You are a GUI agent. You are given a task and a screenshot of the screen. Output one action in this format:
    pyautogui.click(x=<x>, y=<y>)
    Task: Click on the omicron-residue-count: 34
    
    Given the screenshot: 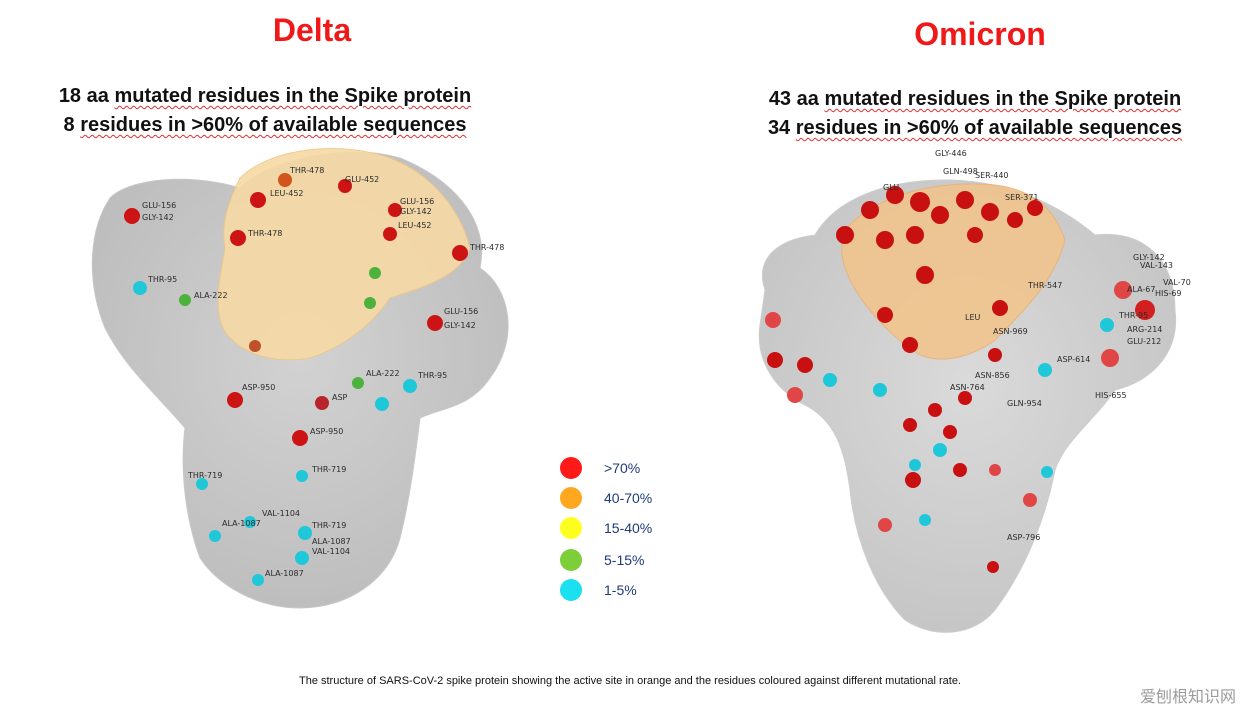 What is the action you would take?
    pyautogui.click(x=779, y=128)
    